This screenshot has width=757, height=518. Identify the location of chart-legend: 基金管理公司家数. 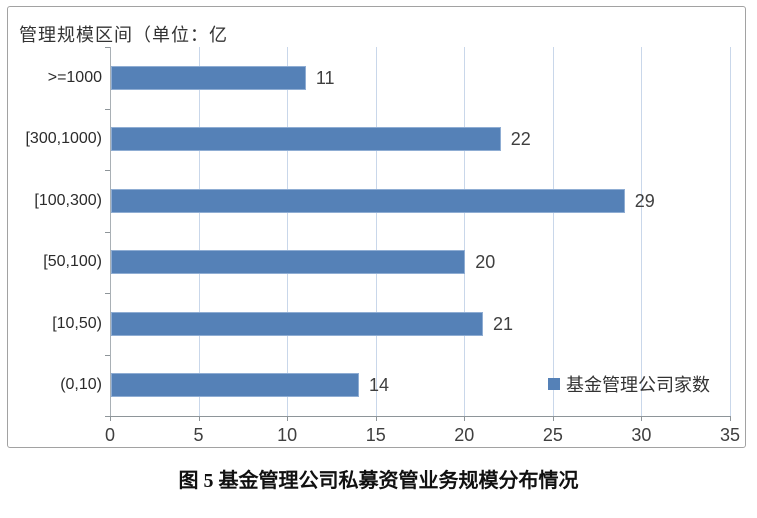
(629, 384).